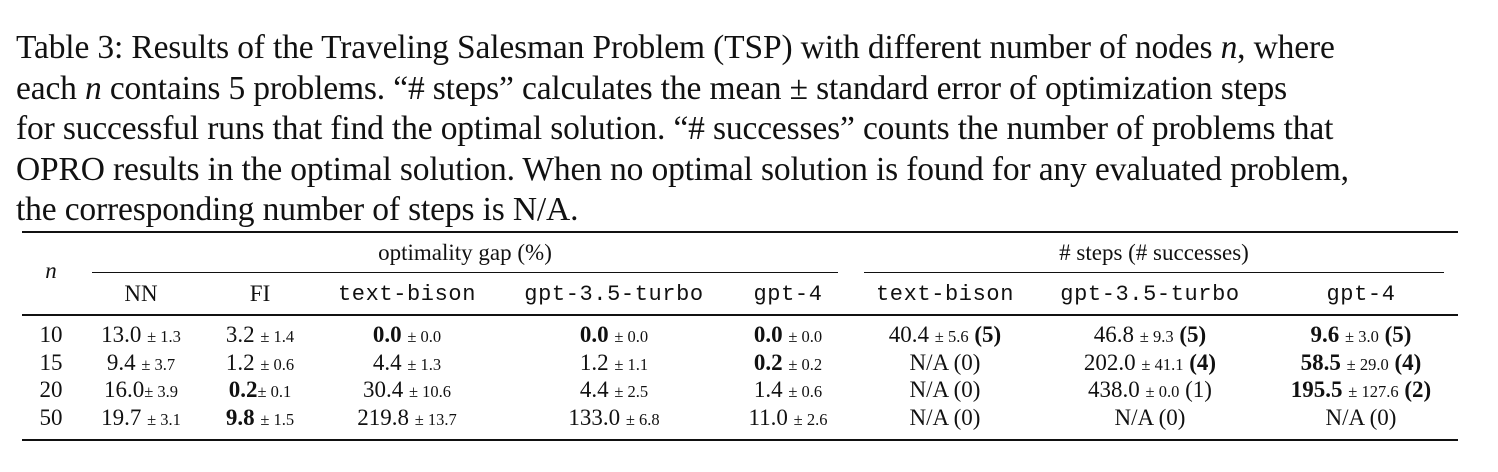  What do you see at coordinates (1367, 364) in the screenshot?
I see `cell-std-error: ± 29.0` at bounding box center [1367, 364].